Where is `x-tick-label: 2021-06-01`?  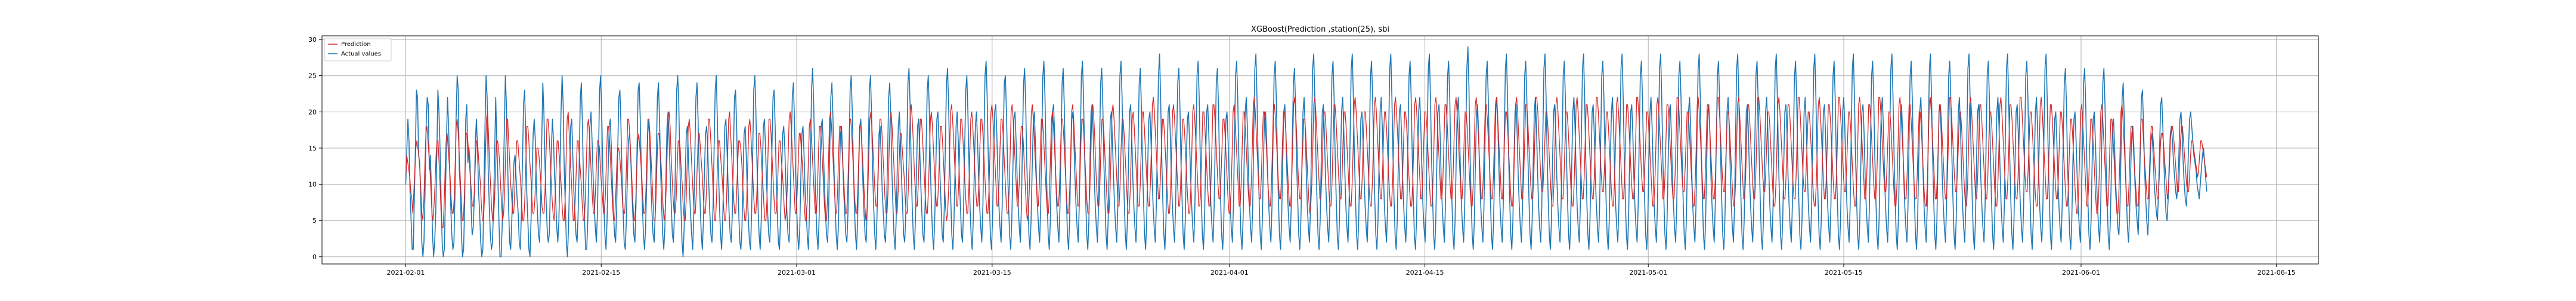
x-tick-label: 2021-06-01 is located at coordinates (2081, 273).